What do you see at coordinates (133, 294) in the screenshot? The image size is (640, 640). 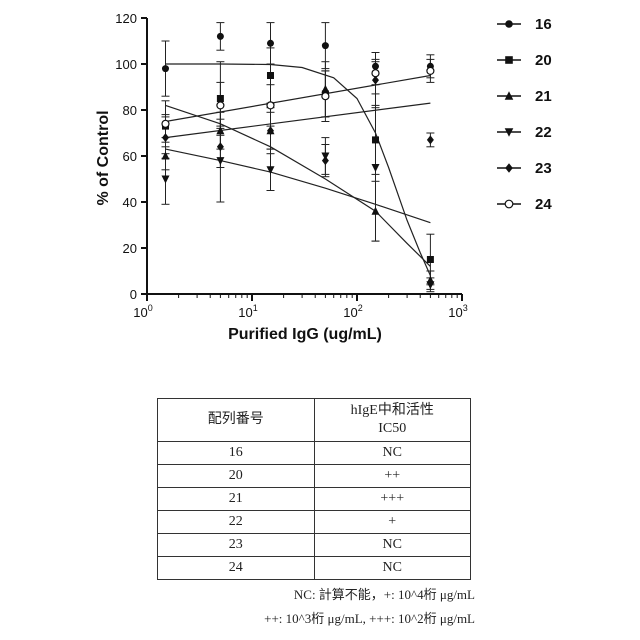 I see `y-tick-label: 0` at bounding box center [133, 294].